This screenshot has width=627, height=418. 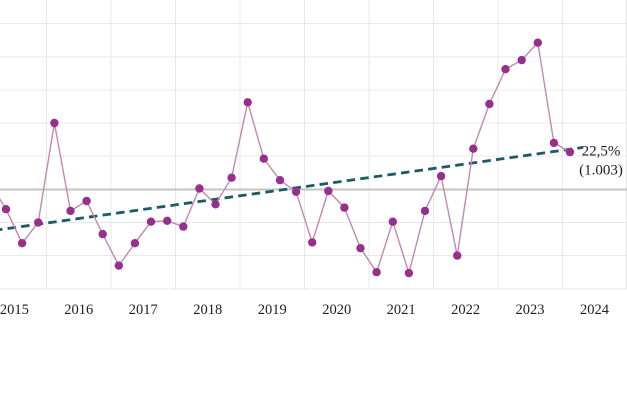 What do you see at coordinates (336, 310) in the screenshot?
I see `year-tick-label: 2020` at bounding box center [336, 310].